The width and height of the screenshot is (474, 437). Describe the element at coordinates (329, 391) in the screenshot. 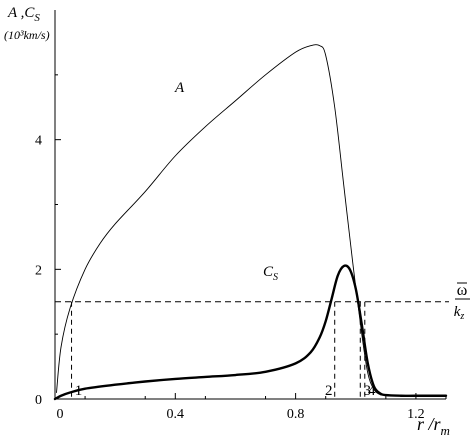

I see `marker-label-2: 2` at that location.